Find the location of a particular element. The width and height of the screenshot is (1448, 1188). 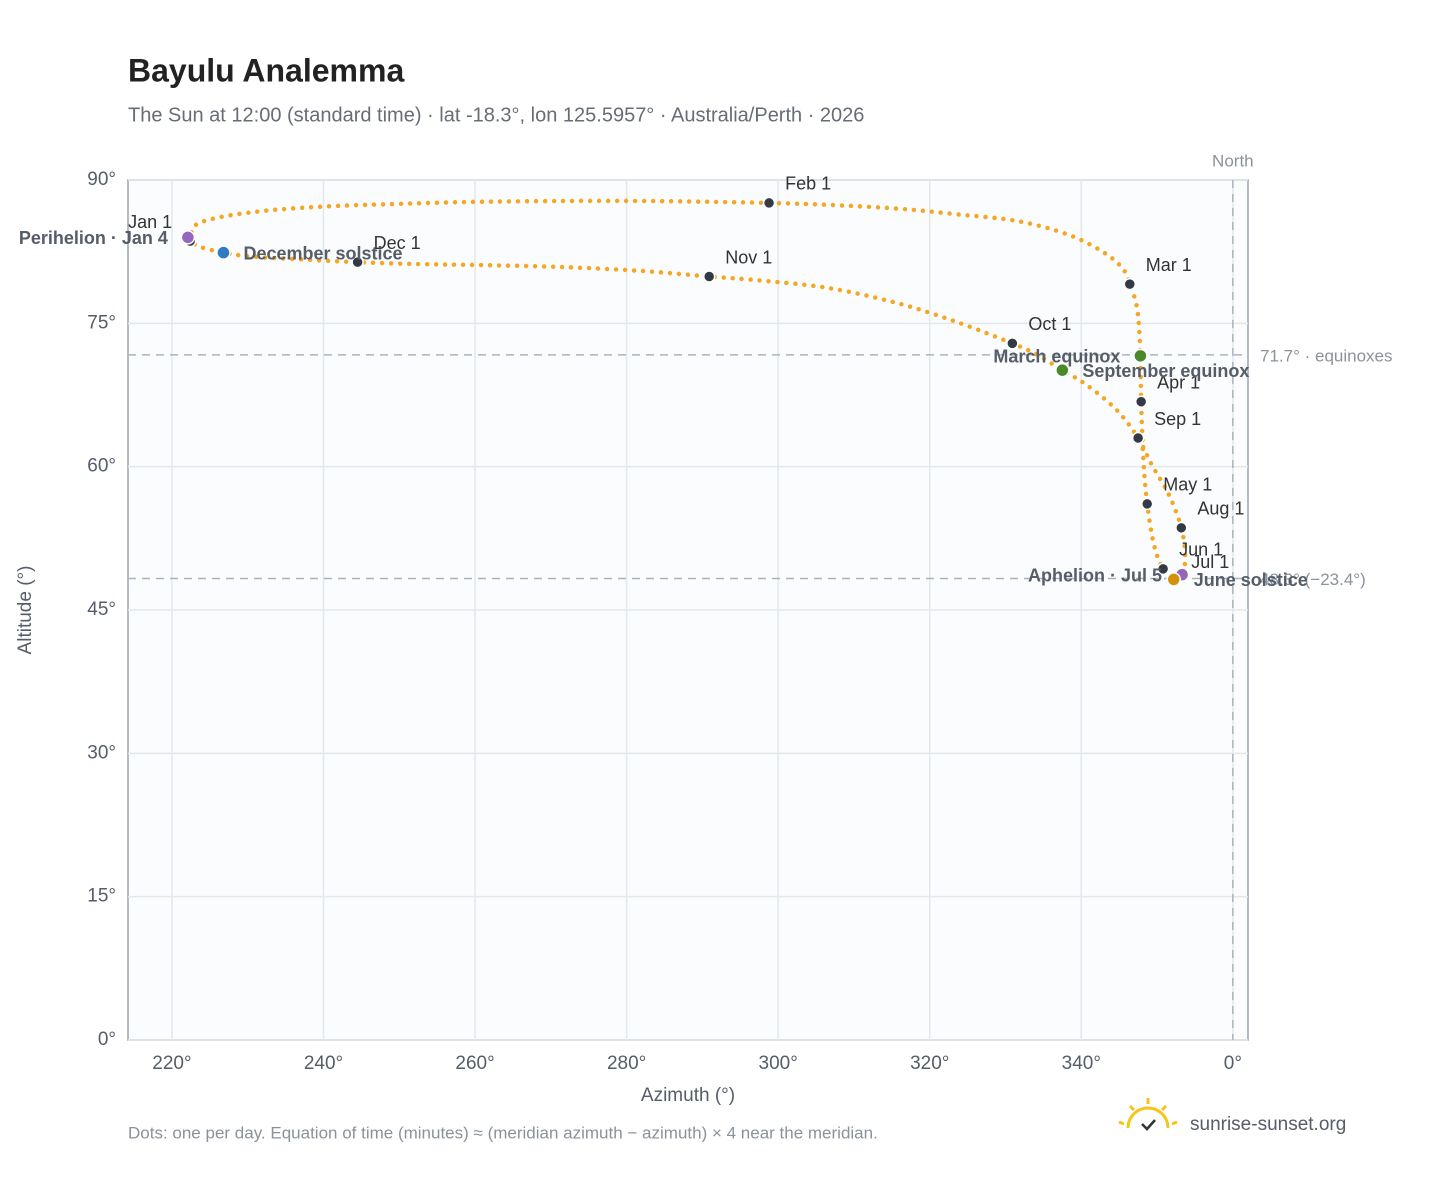

y-tick-label: 15° is located at coordinates (101, 896).